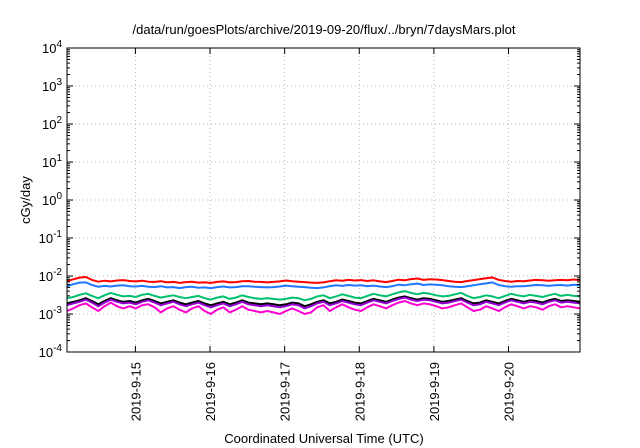 Image resolution: width=640 pixels, height=448 pixels. What do you see at coordinates (25, 200) in the screenshot?
I see `y-axis-title: cGy/day` at bounding box center [25, 200].